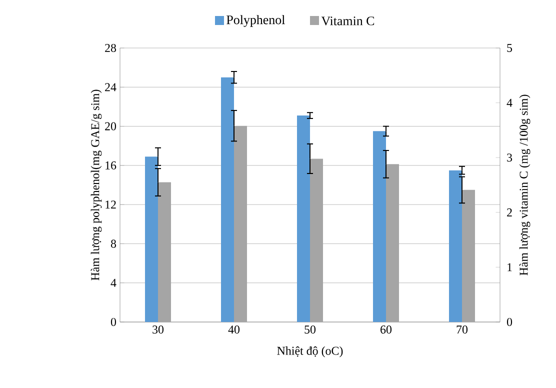  Describe the element at coordinates (524, 185) in the screenshot. I see `y2-axis-title: Hàm lượng vitamin C (mg /100g sim)` at that location.